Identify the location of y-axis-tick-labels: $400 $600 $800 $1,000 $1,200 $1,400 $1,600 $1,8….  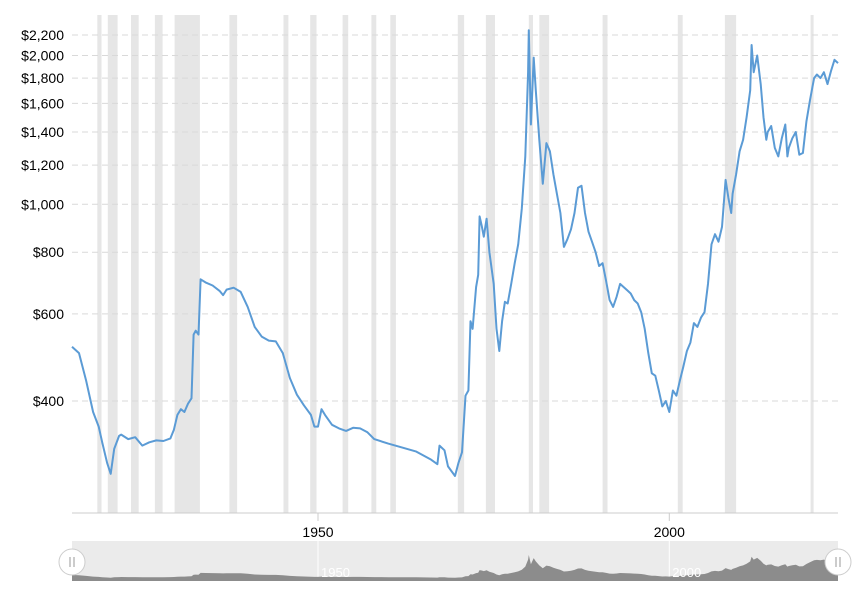
(42, 218).